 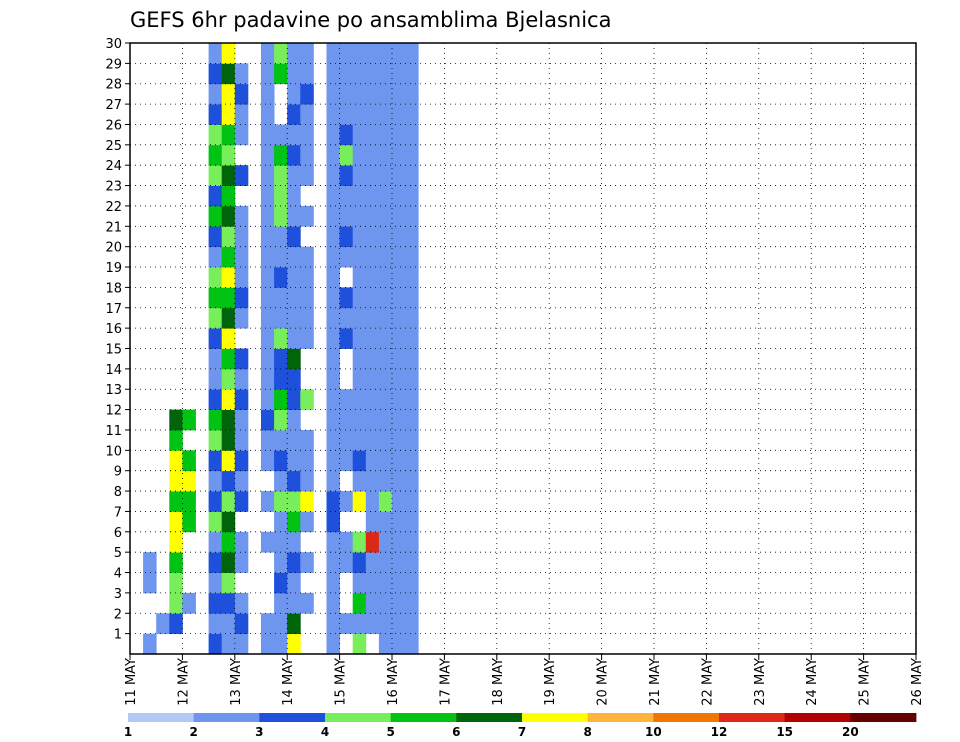 What do you see at coordinates (118, 512) in the screenshot?
I see `y-tick-label: 7` at bounding box center [118, 512].